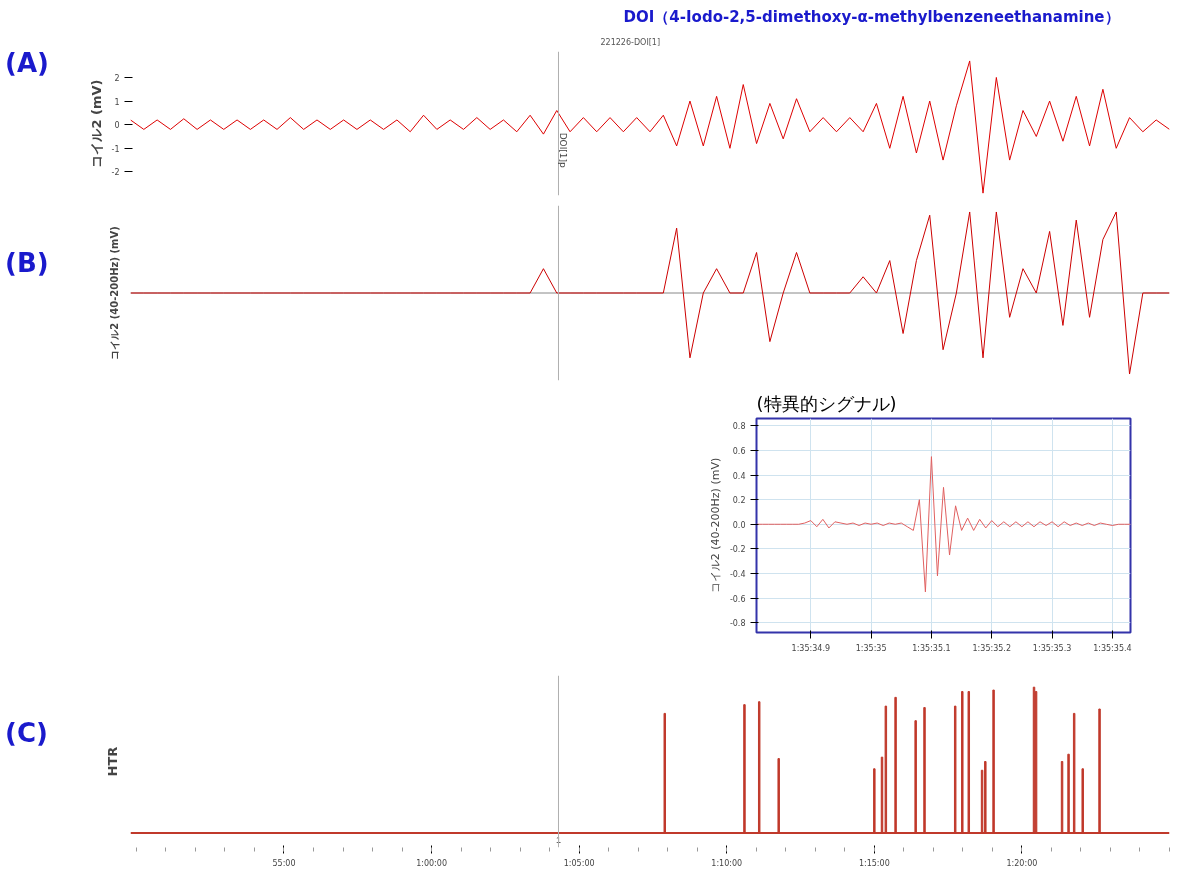 The width and height of the screenshot is (1179, 889). What do you see at coordinates (117, 78) in the screenshot?
I see `y-tick-label: 2` at bounding box center [117, 78].